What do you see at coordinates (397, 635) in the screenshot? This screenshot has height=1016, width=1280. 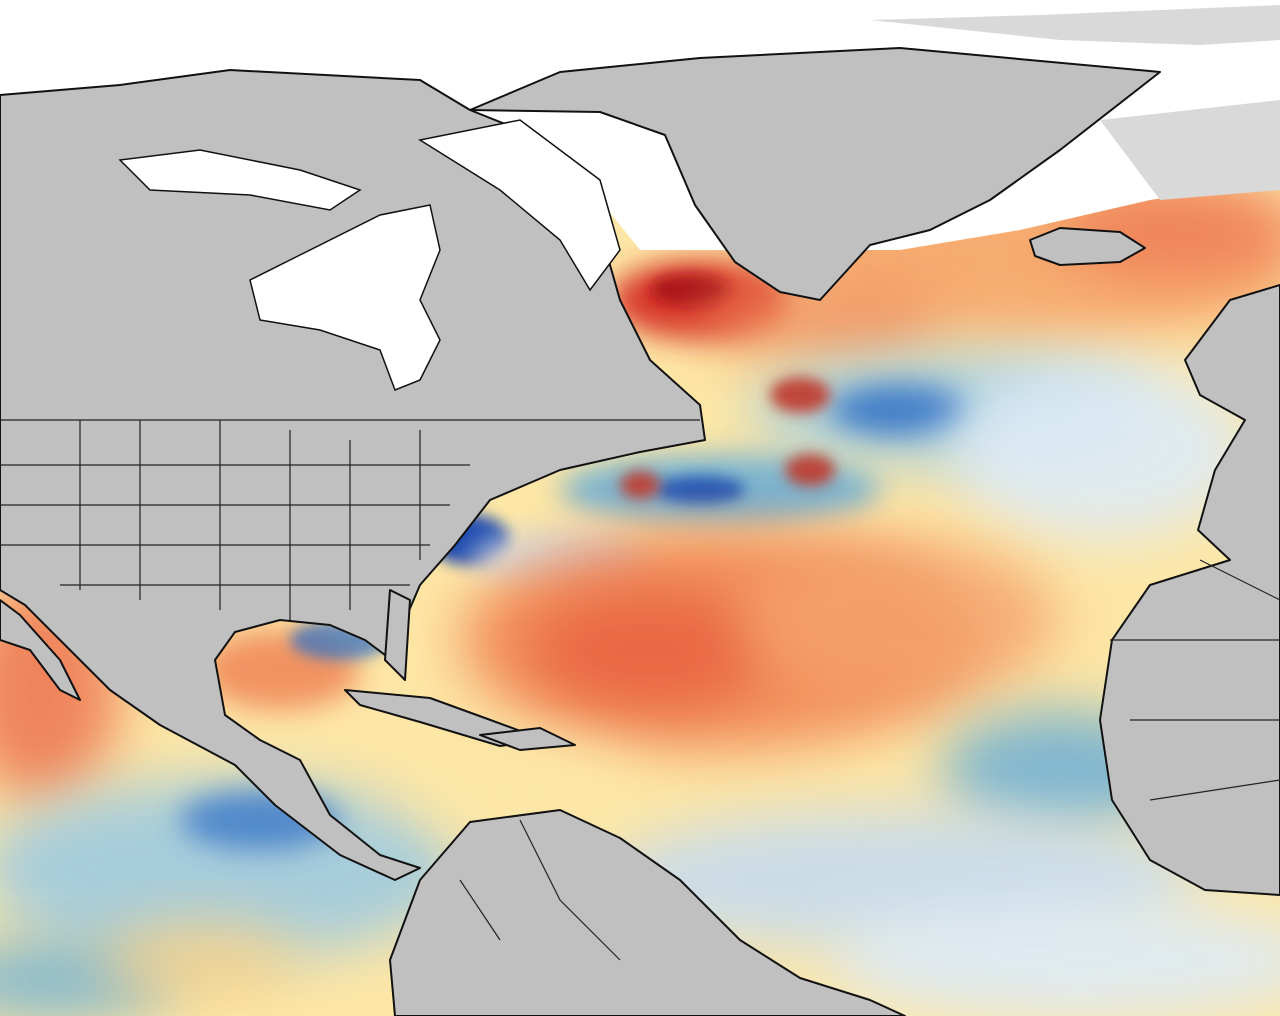 I see `florida` at bounding box center [397, 635].